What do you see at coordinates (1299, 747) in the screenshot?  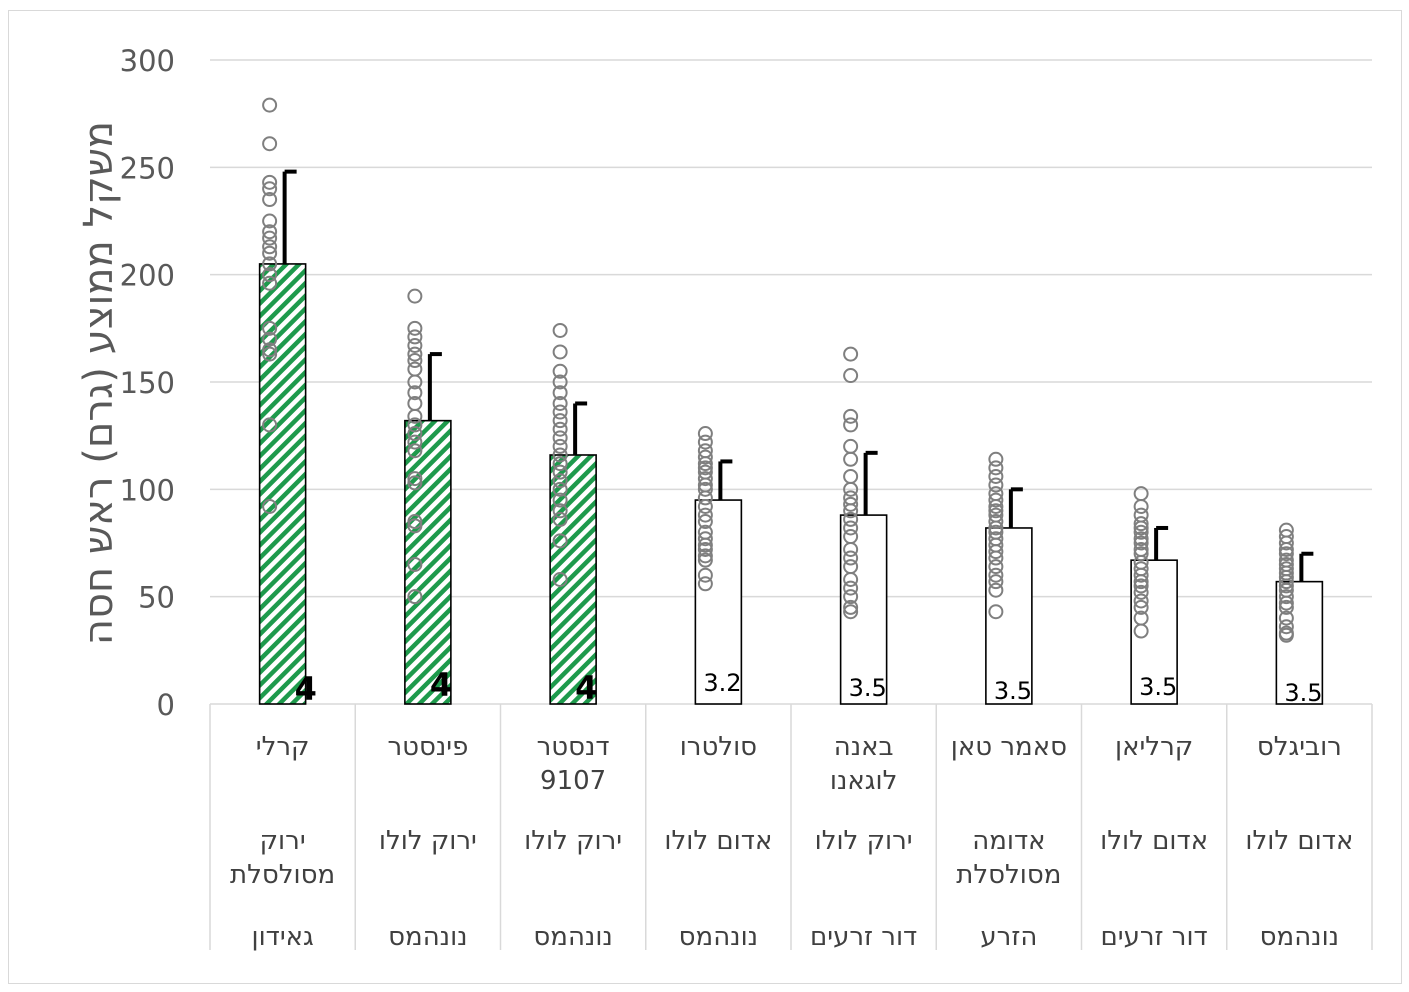 I see `category-name: רוביגלס` at bounding box center [1299, 747].